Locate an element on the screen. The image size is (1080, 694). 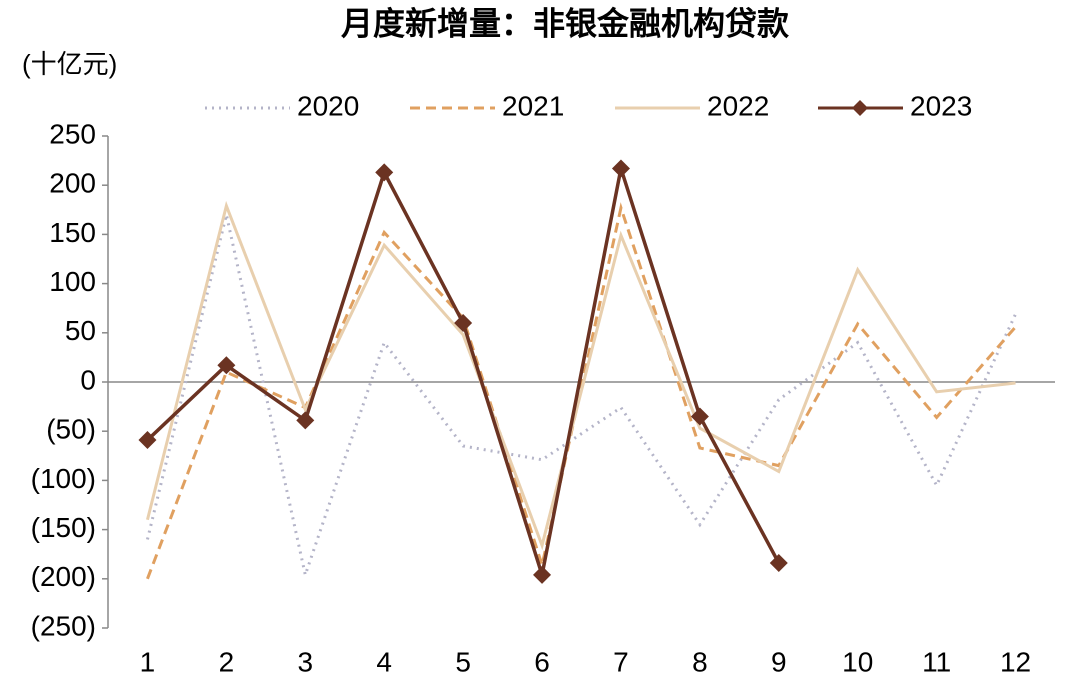
chart-title: 月度新增量：非银金融机构贷款 is located at coordinates (565, 23).